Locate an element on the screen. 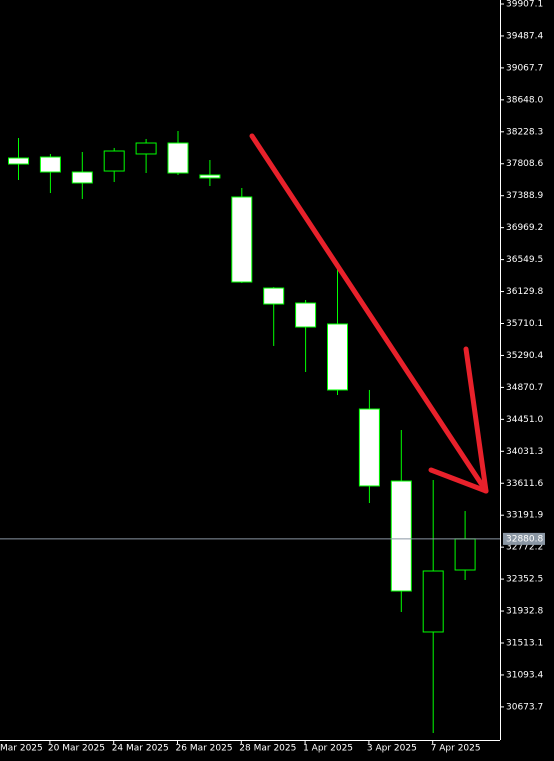  x-tick-label: 3 Apr 2025 is located at coordinates (392, 749).